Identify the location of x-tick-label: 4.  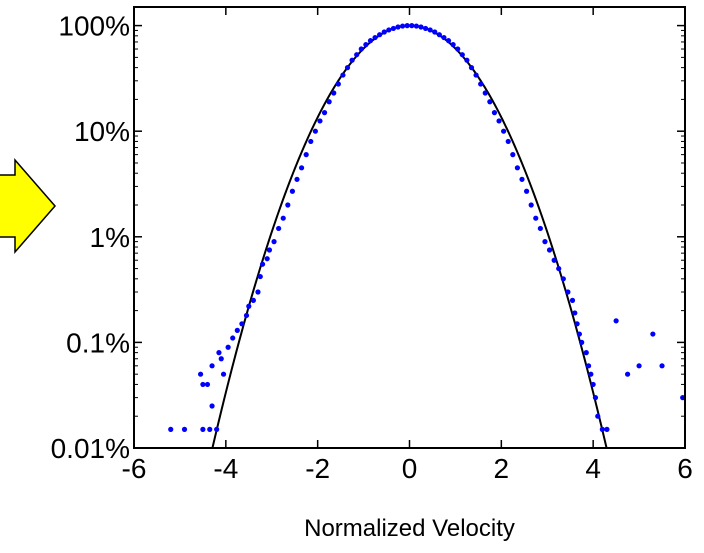
(593, 468).